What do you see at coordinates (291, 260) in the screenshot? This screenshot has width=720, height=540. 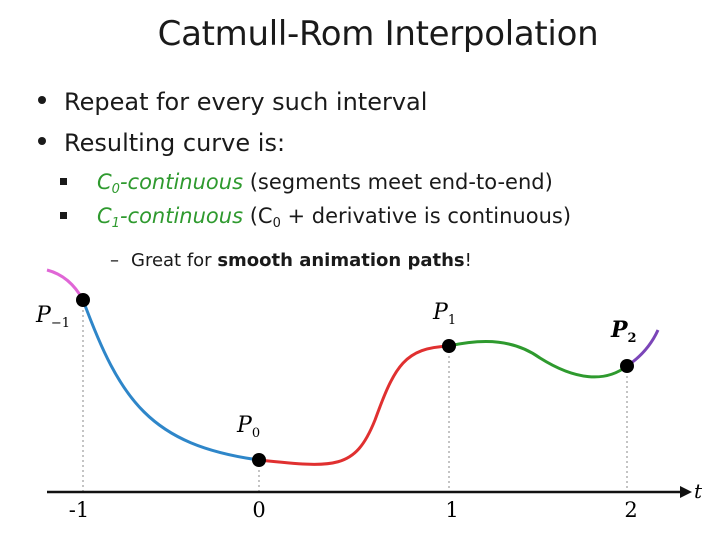 I see `sub-sub-item-animation: – Great for smooth animation paths!` at bounding box center [291, 260].